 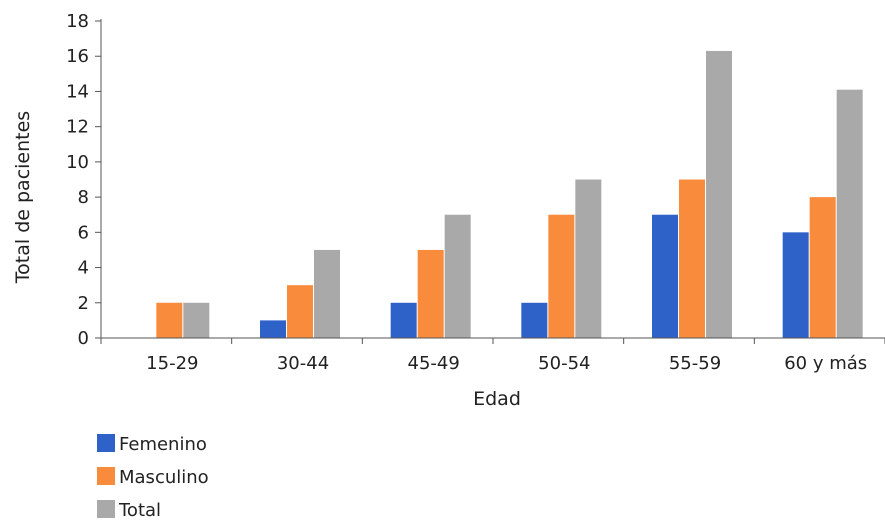 What do you see at coordinates (77, 56) in the screenshot?
I see `y-tick-label: 16` at bounding box center [77, 56].